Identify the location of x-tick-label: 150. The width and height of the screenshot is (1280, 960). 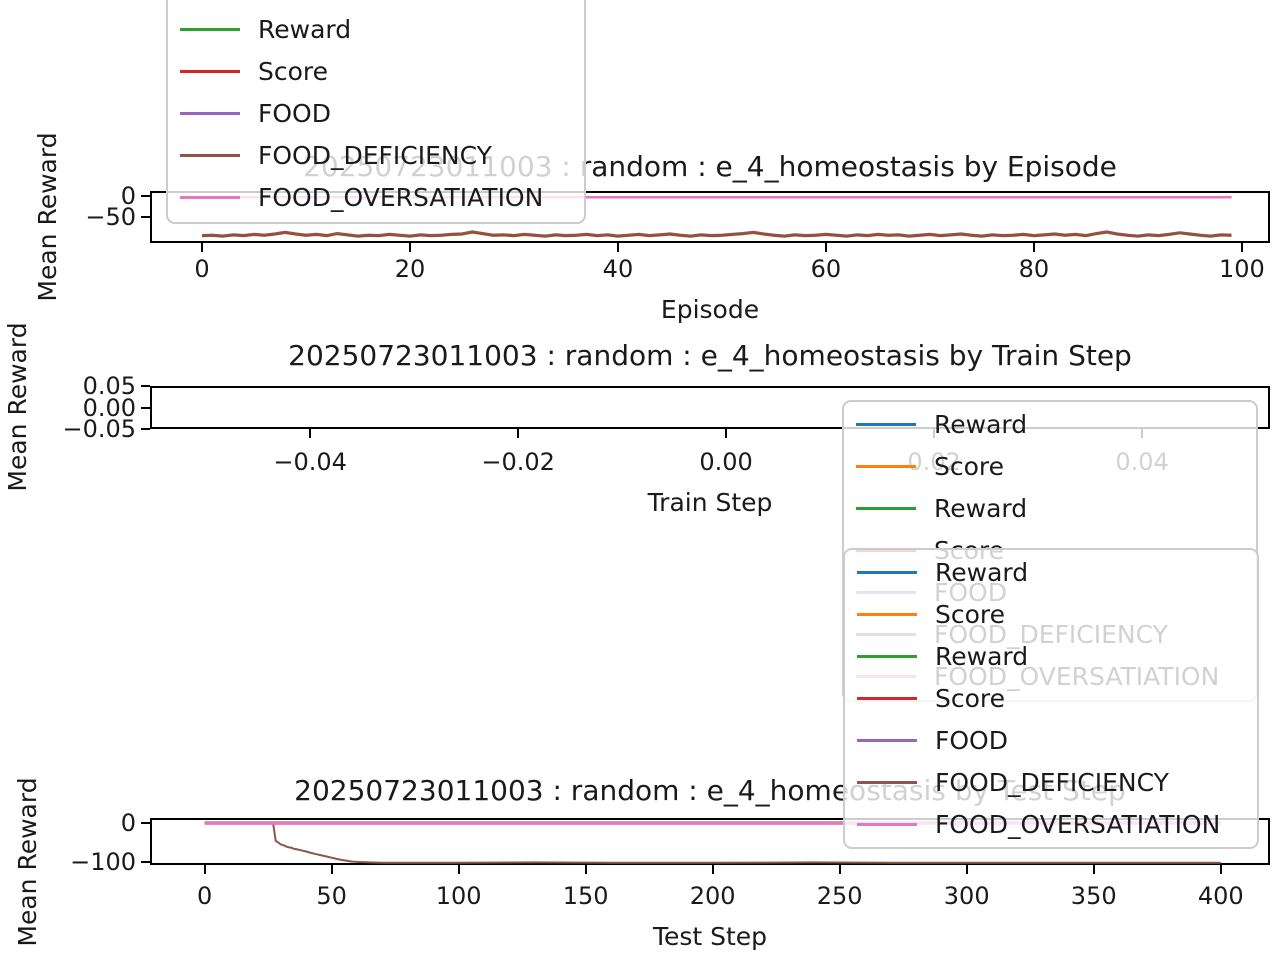
(585, 896).